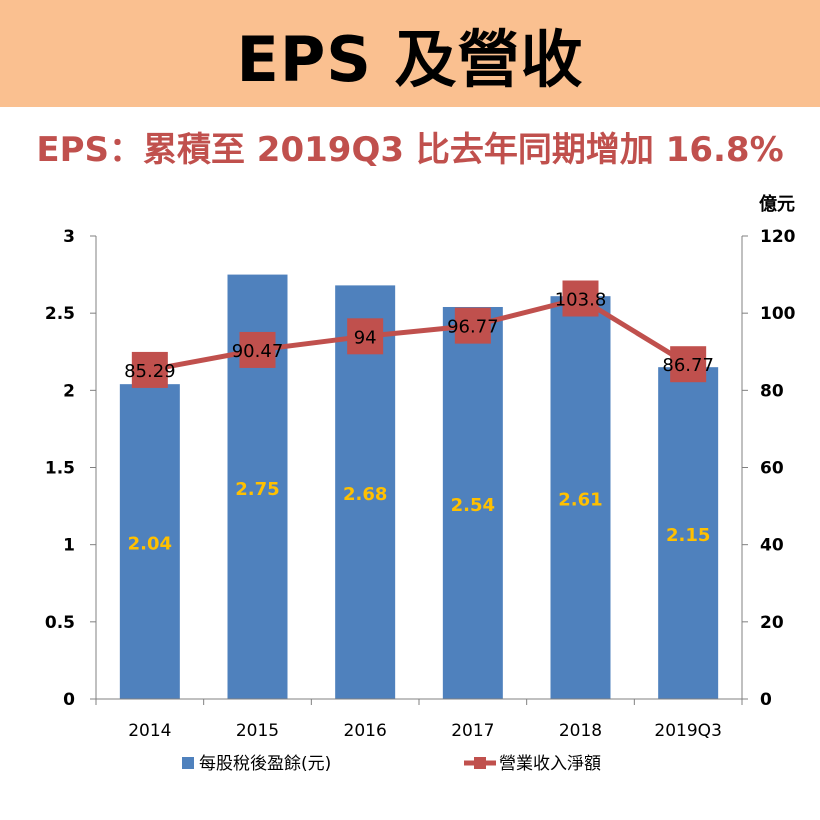 Image resolution: width=820 pixels, height=820 pixels. What do you see at coordinates (473, 505) in the screenshot?
I see `bar-value-label: 2.54` at bounding box center [473, 505].